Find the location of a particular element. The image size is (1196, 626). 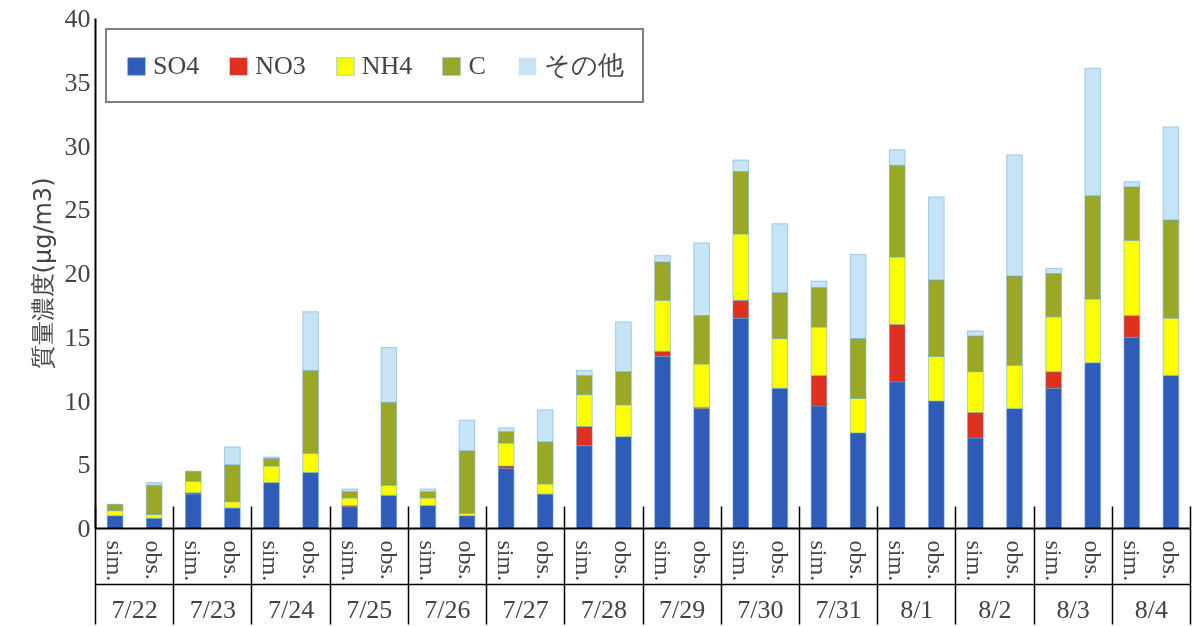

y-tick-label: 25 is located at coordinates (77, 210).